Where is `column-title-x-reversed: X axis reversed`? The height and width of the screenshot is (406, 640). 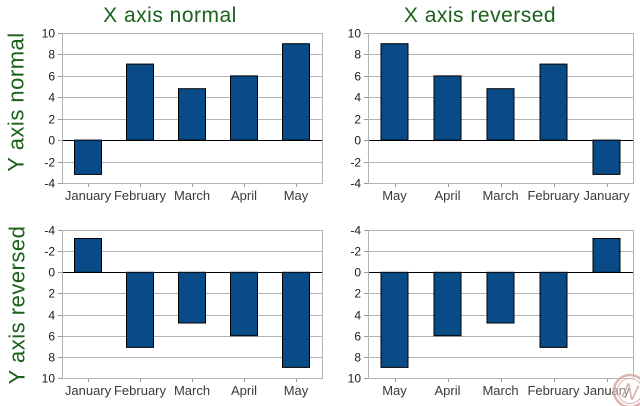
column-title-x-reversed: X axis reversed is located at coordinates (480, 15).